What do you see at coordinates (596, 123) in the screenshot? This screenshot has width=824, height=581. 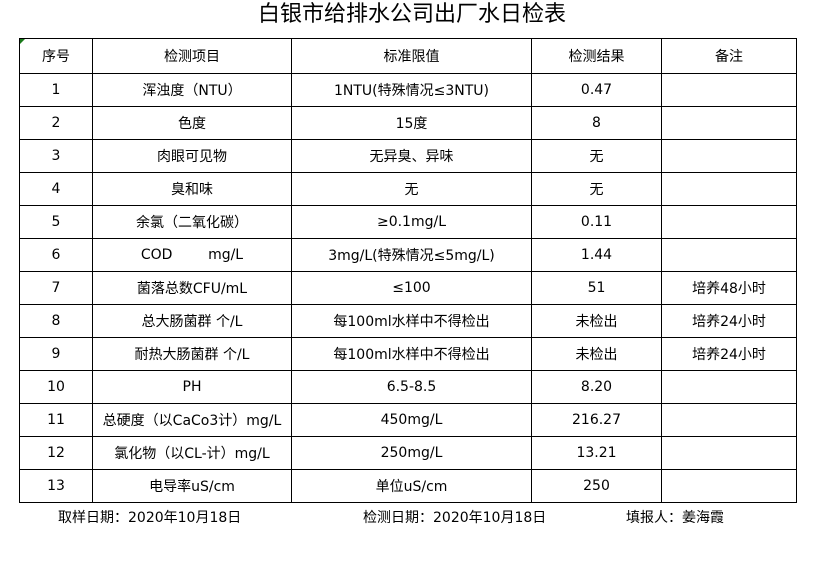 I see `cell-result: 8` at bounding box center [596, 123].